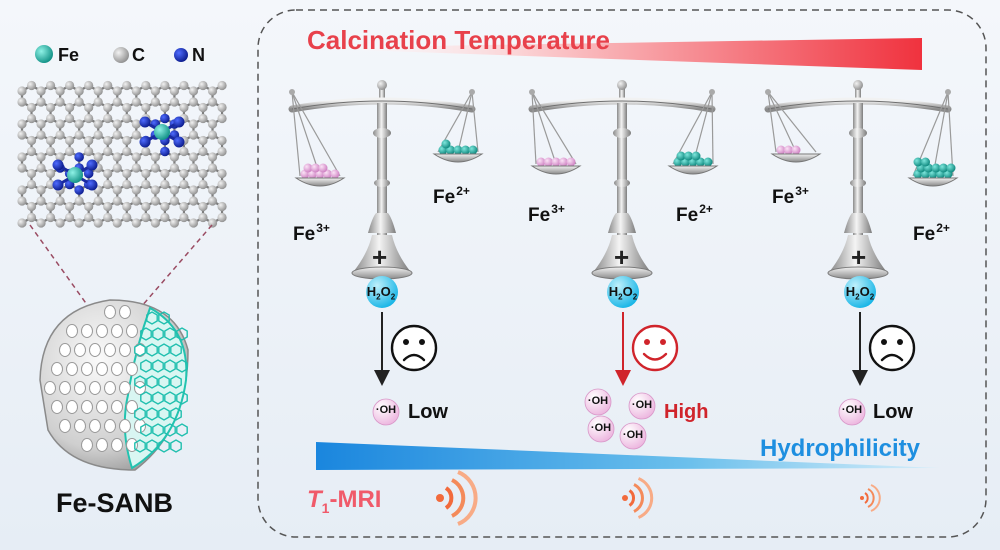  I want to click on lattice-atoms, so click(122, 154).